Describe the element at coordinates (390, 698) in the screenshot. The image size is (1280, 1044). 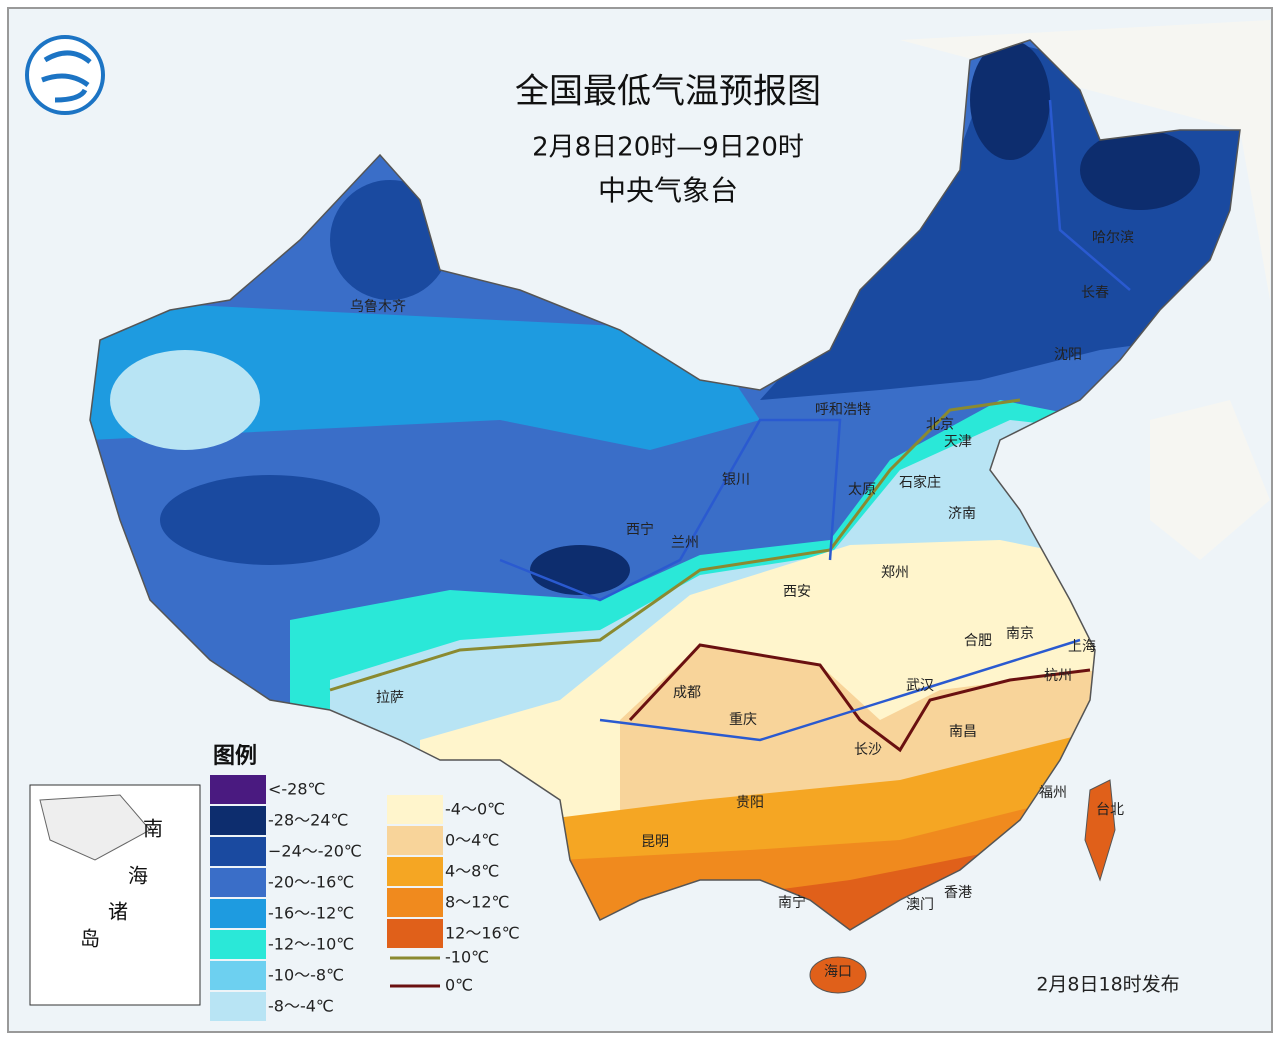
I see `city-label: 拉萨` at that location.